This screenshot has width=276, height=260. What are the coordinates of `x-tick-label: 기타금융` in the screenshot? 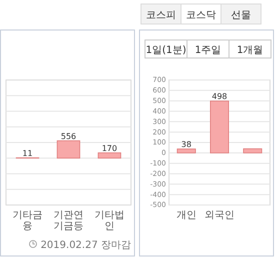 It's located at (27, 221).